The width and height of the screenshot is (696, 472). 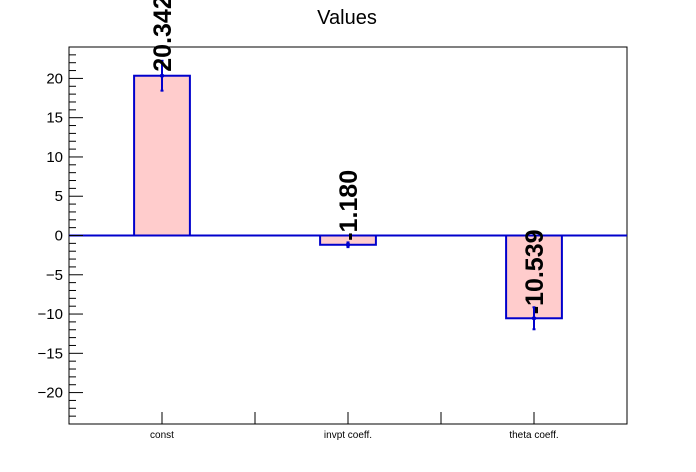 What do you see at coordinates (348, 435) in the screenshot?
I see `x-tick-label: invpt coeff.` at bounding box center [348, 435].